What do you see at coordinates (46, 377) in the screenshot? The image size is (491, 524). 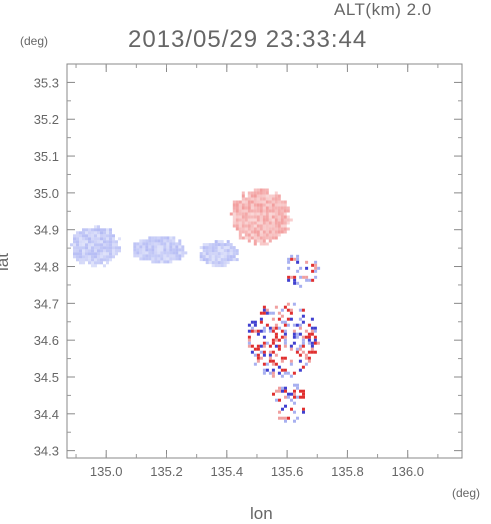 I see `y-tick-label-2: 34.5` at bounding box center [46, 377].